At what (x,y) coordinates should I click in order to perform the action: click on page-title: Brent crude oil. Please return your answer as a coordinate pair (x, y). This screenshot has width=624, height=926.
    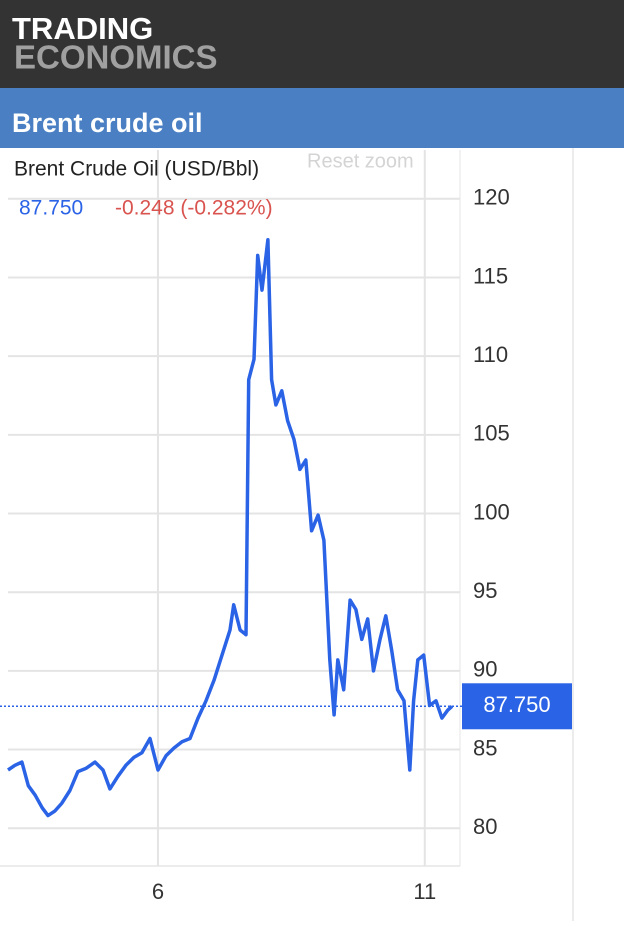
    Looking at the image, I should click on (107, 123).